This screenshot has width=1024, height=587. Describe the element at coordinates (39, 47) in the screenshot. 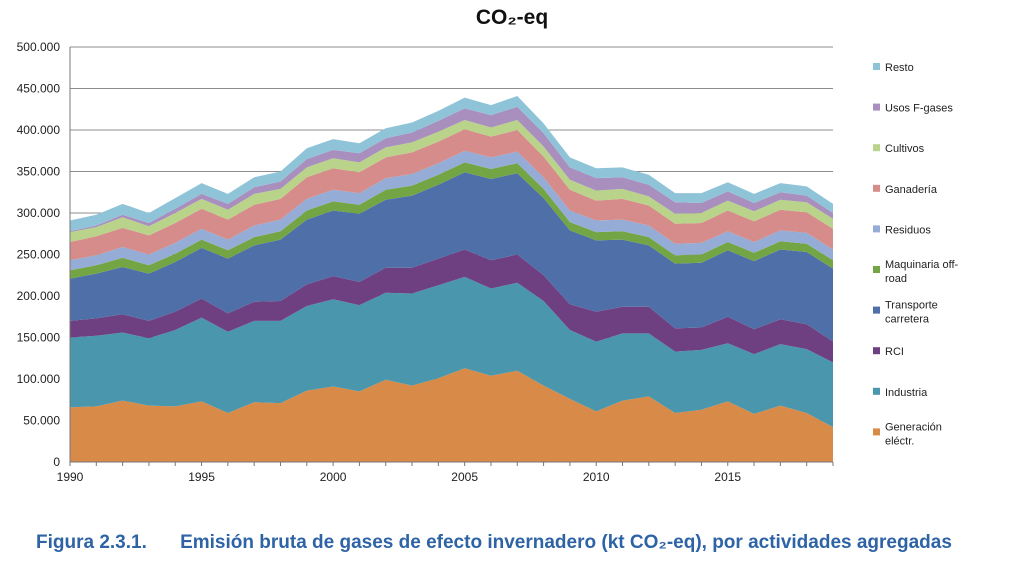

I see `y-tick-label: 500.000` at that location.